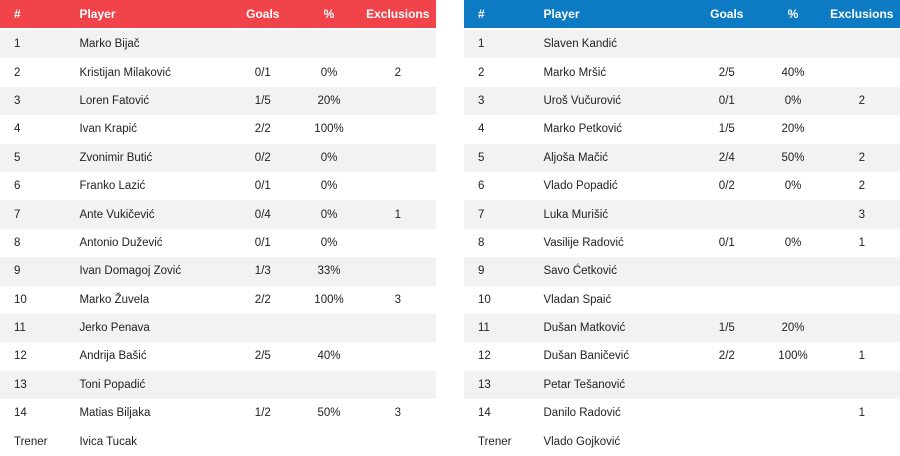  Describe the element at coordinates (153, 356) in the screenshot. I see `player-name: Andrija Bašić` at that location.